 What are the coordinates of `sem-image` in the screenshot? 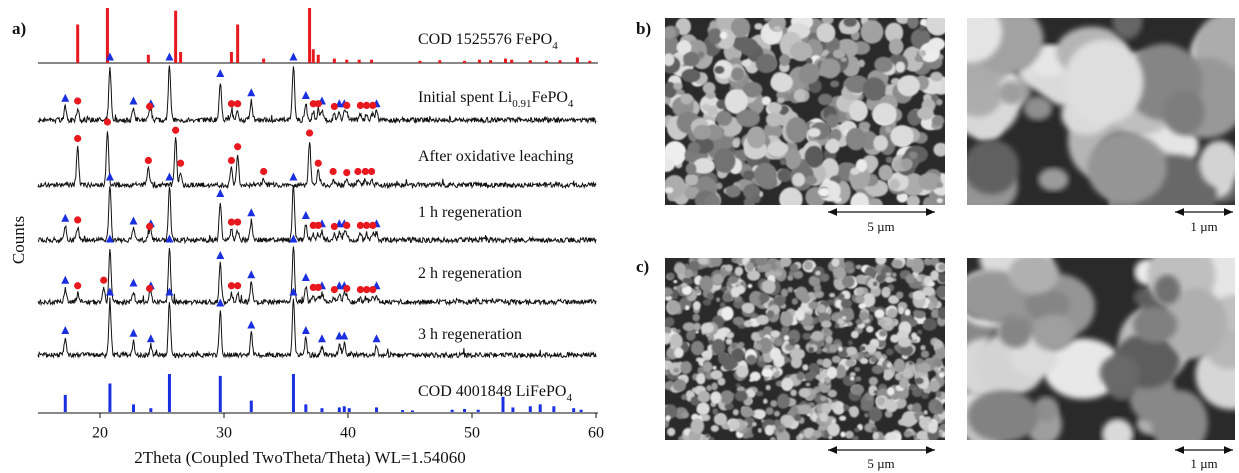 It's located at (1101, 111).